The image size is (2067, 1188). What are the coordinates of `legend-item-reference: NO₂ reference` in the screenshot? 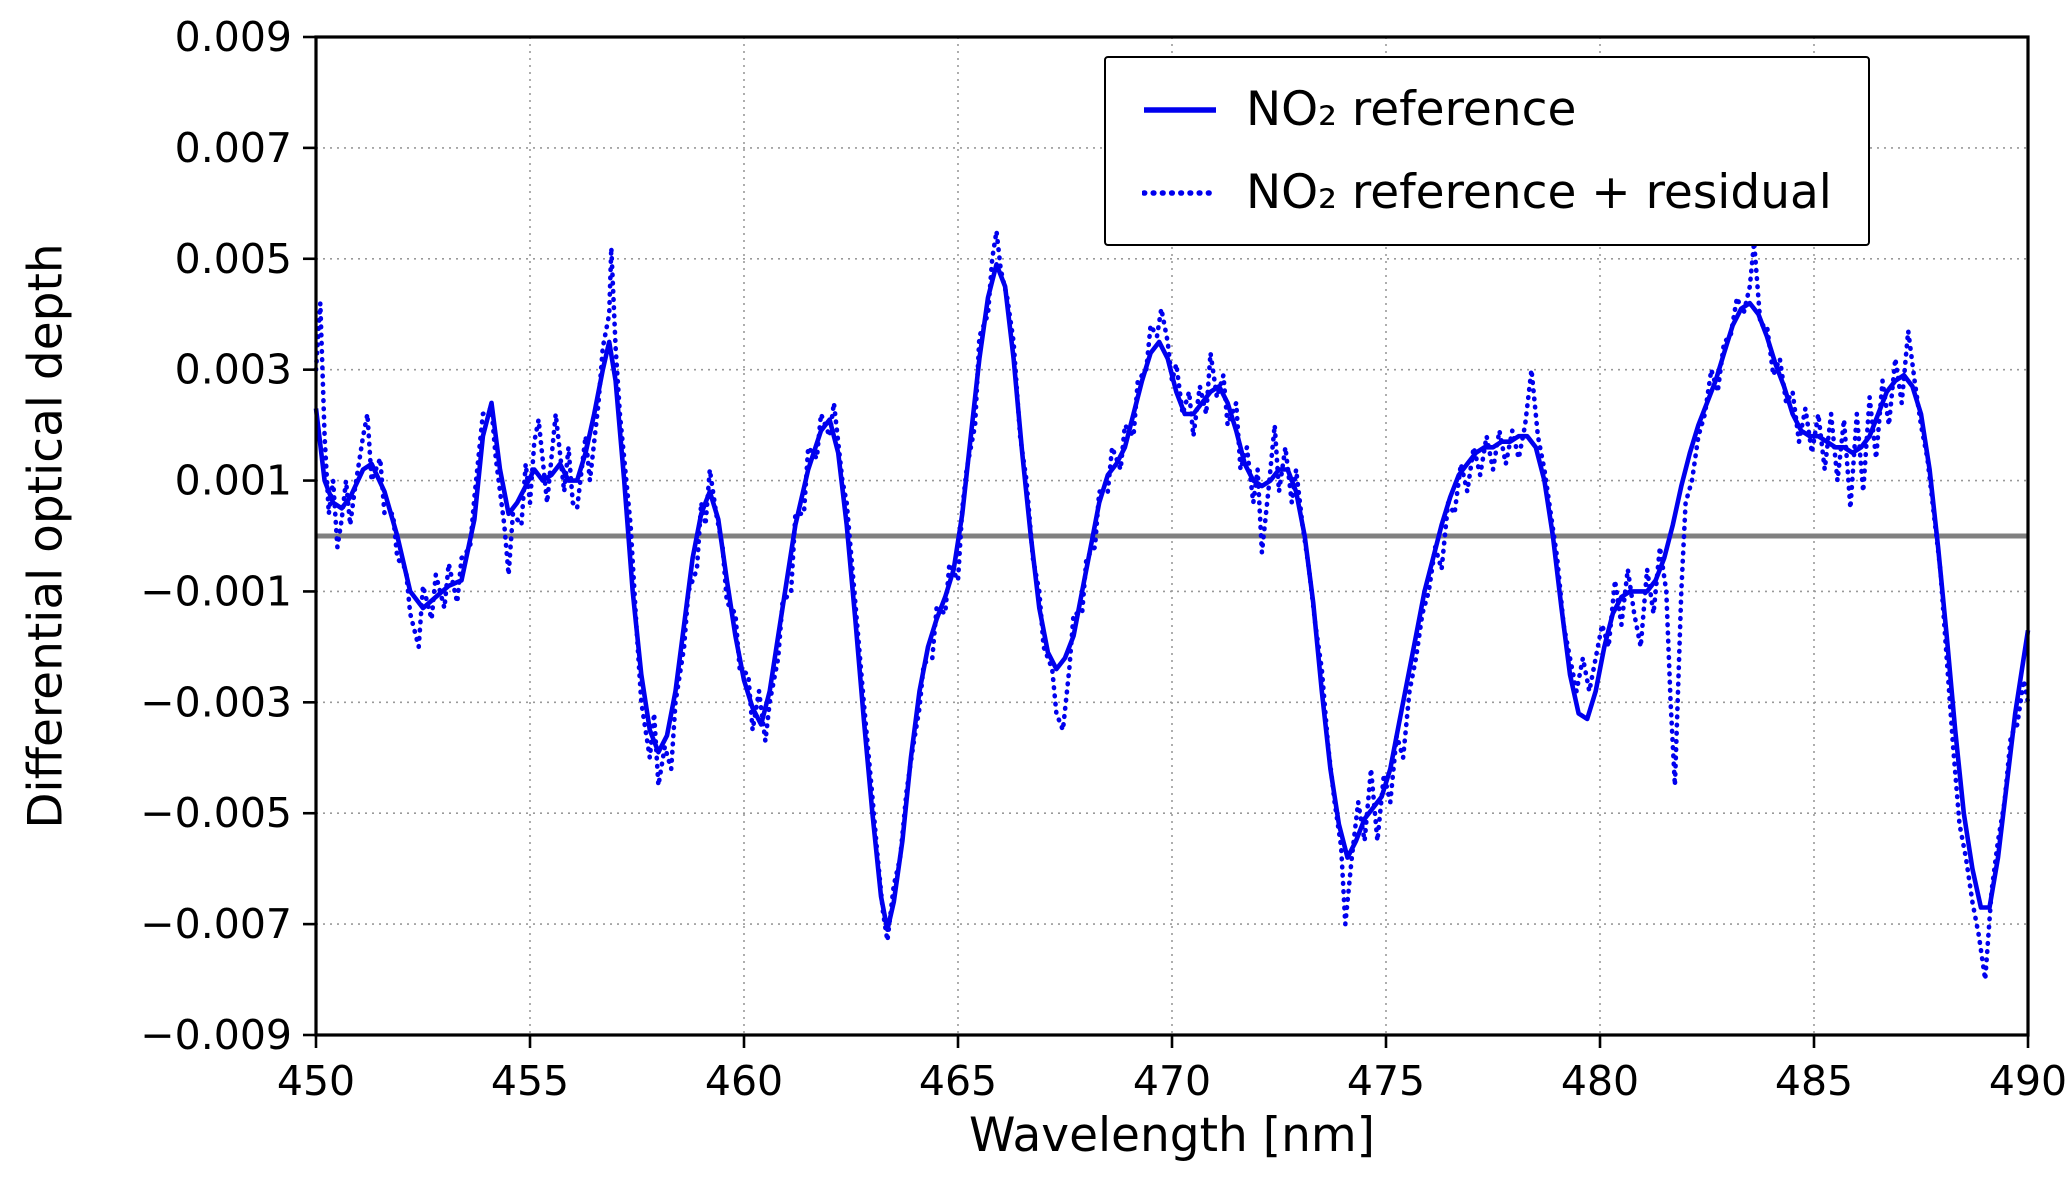 It's located at (1487, 109).